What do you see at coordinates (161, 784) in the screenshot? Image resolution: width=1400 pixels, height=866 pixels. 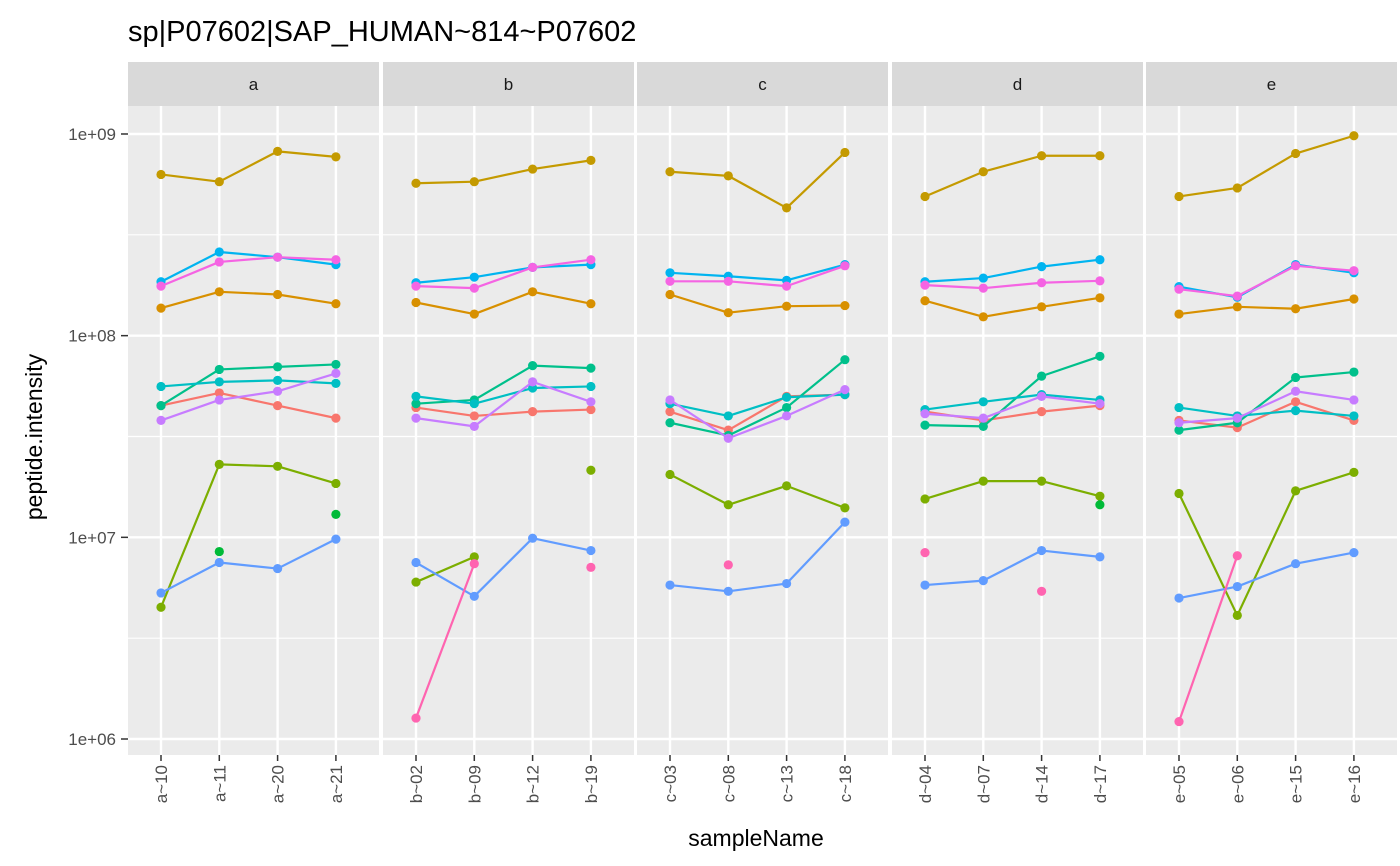 I see `x-tick-label: a~10` at bounding box center [161, 784].